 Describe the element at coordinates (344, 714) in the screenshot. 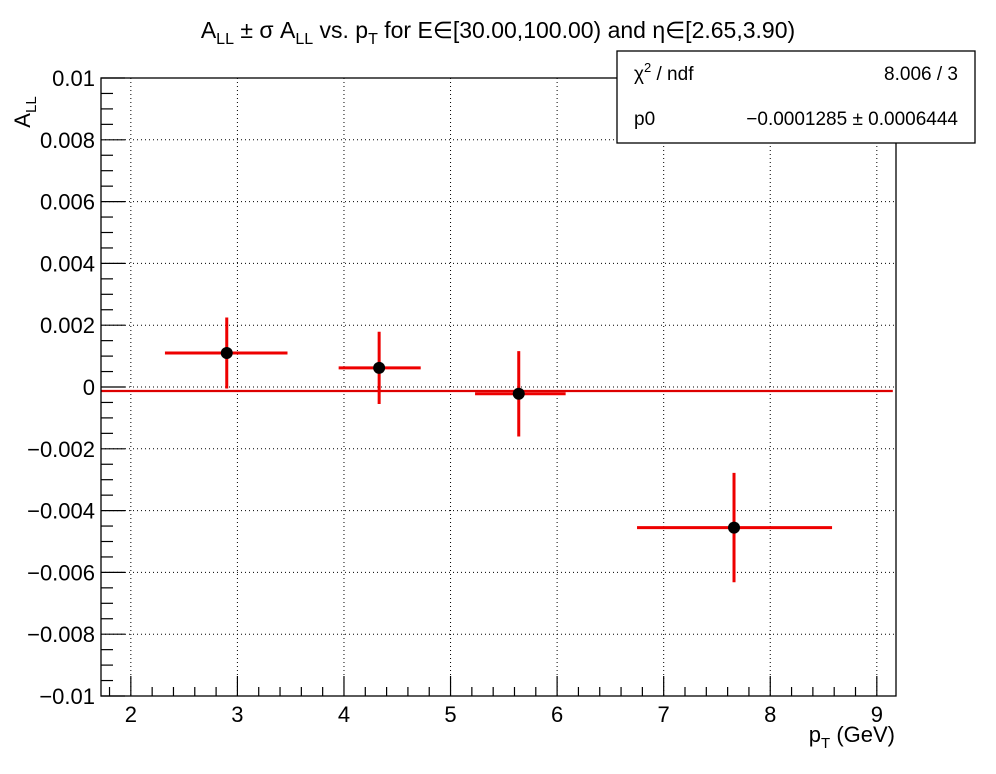

I see `x-tick-label: 4` at that location.